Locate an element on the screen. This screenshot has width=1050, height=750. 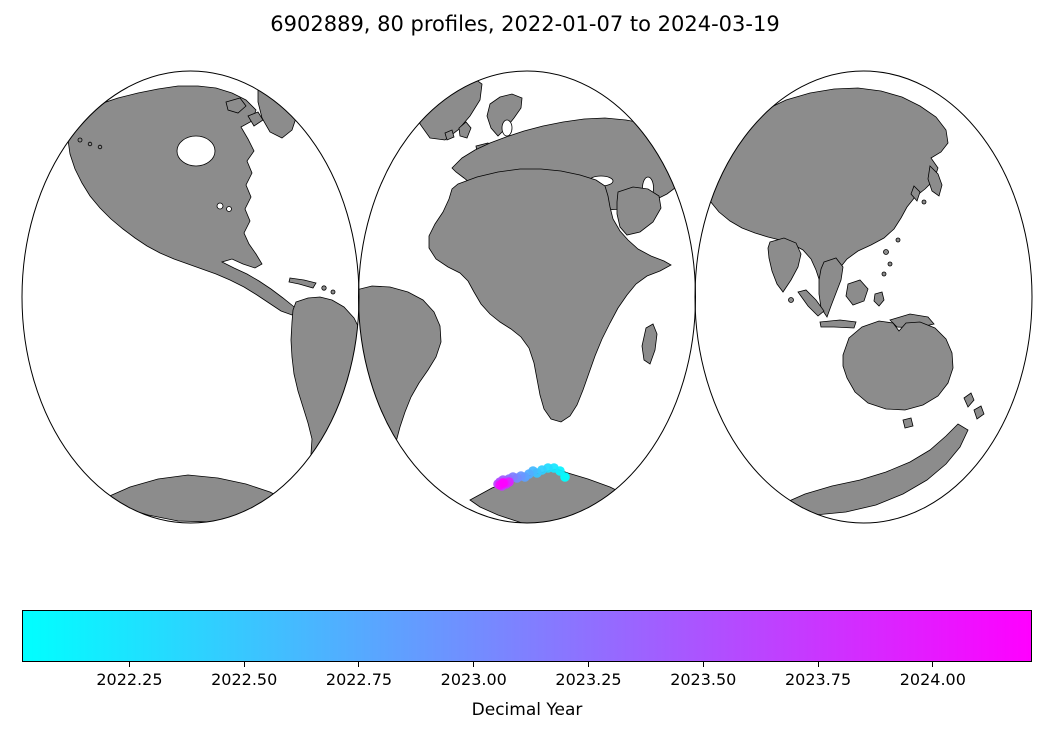
australia is located at coordinates (898, 365).